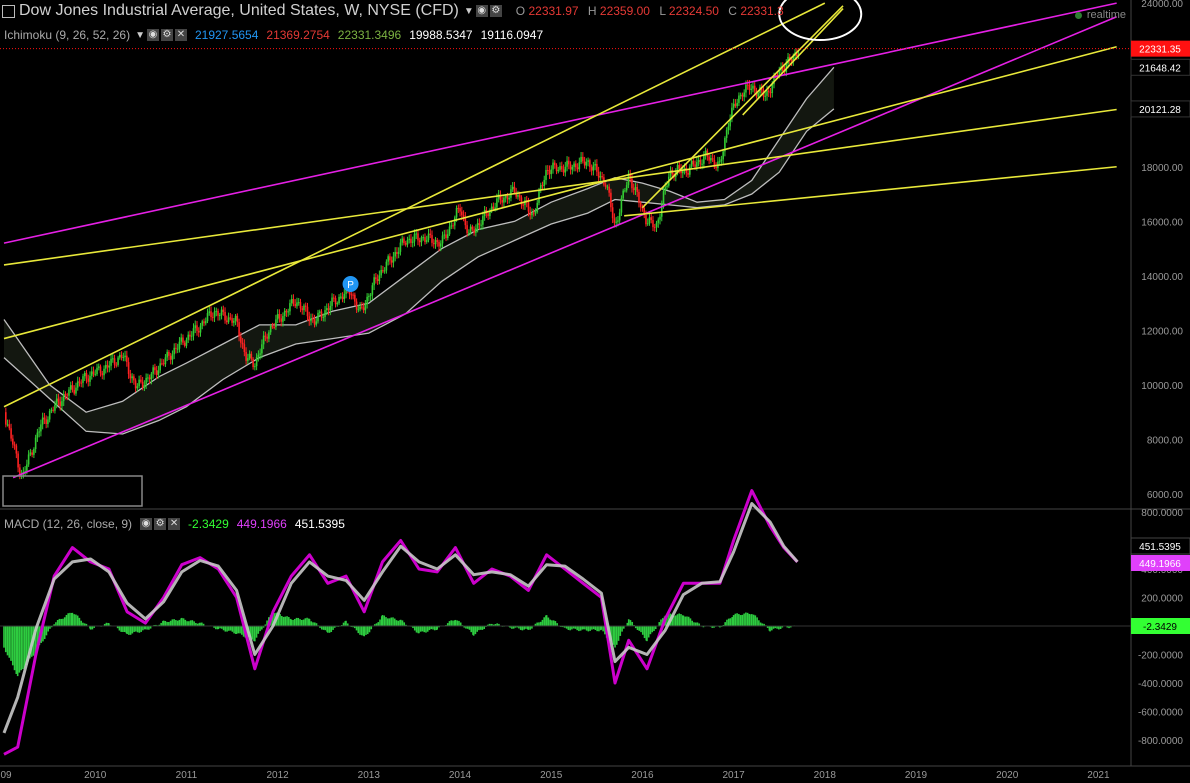 This screenshot has width=1190, height=783. Describe the element at coordinates (1007, 775) in the screenshot. I see `time-axis-tick: 2020` at that location.